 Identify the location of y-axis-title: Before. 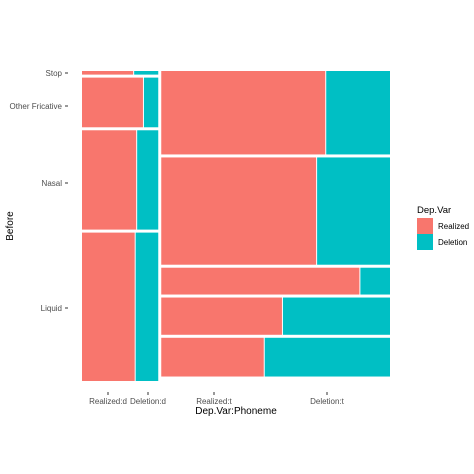
(10, 226).